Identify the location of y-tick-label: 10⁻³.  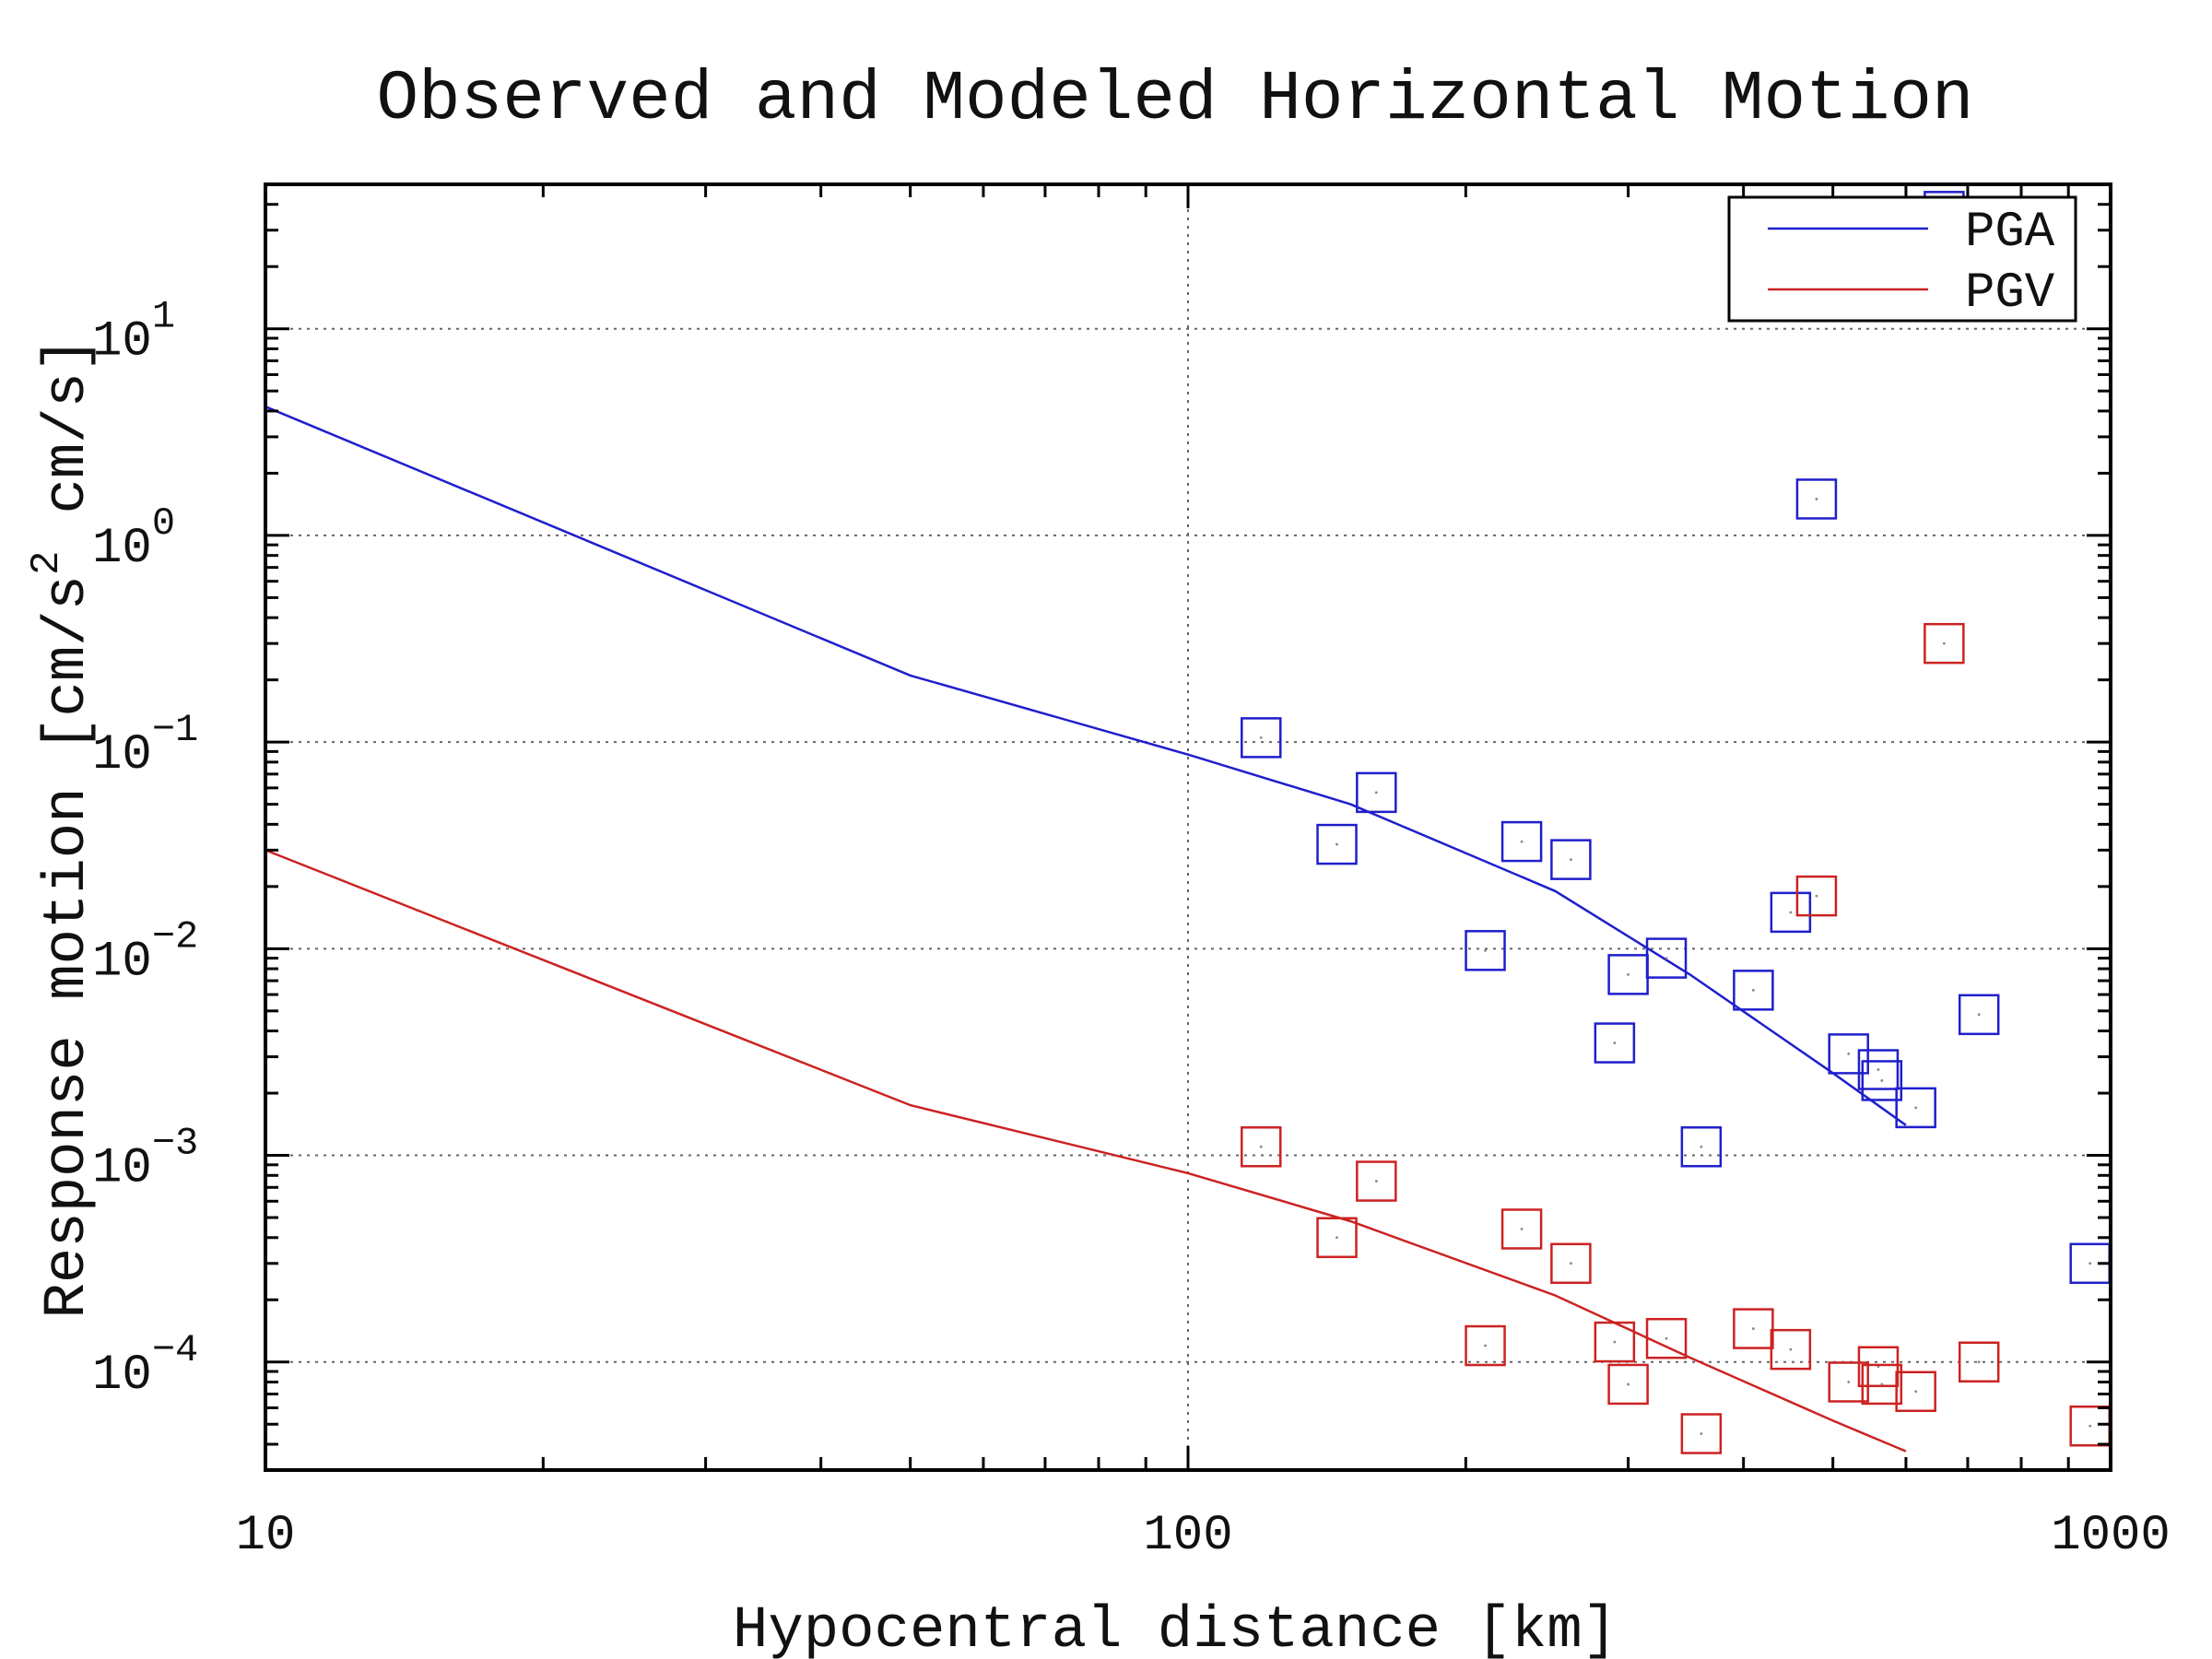
(145, 1159).